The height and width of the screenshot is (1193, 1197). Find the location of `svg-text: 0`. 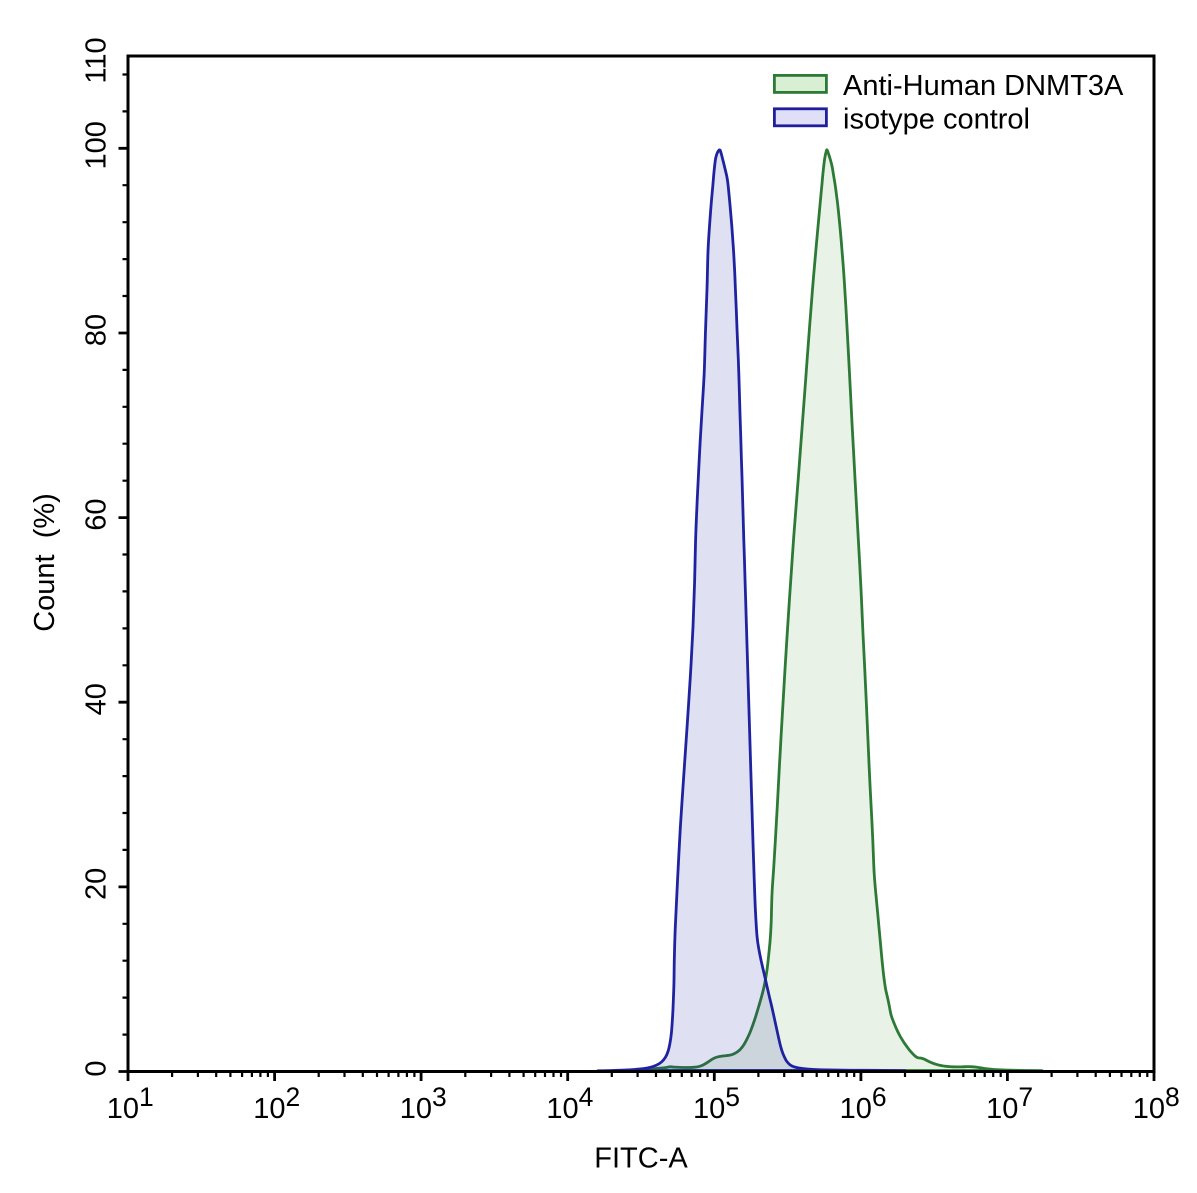

svg-text: 0 is located at coordinates (97, 1068).